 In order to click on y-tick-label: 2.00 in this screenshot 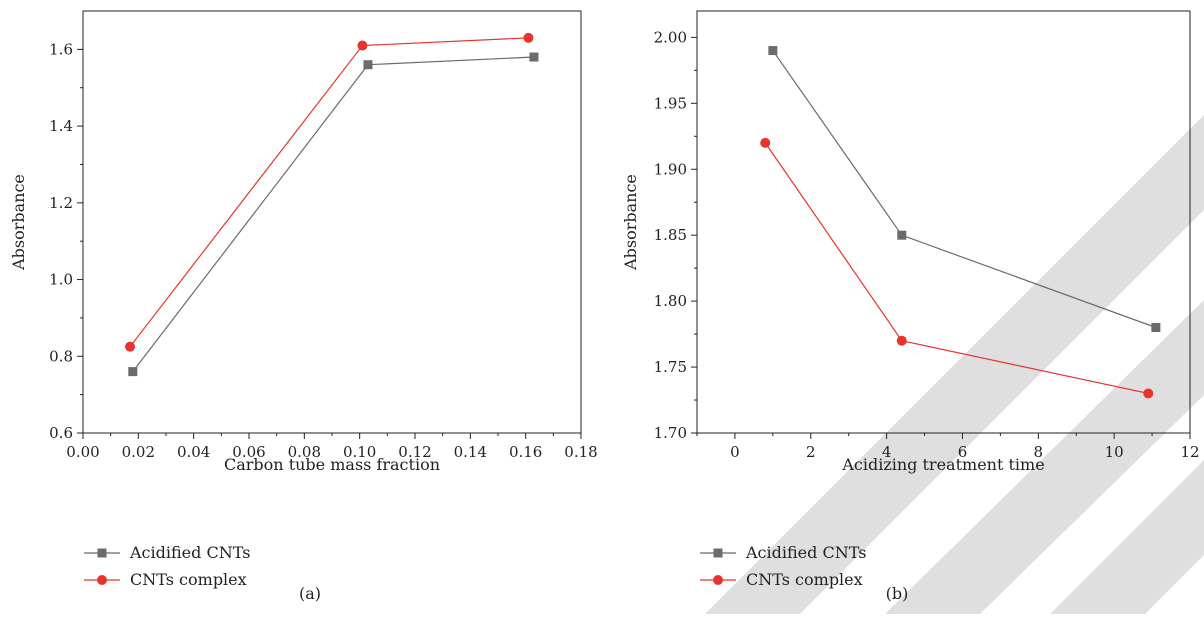, I will do `click(670, 37)`.